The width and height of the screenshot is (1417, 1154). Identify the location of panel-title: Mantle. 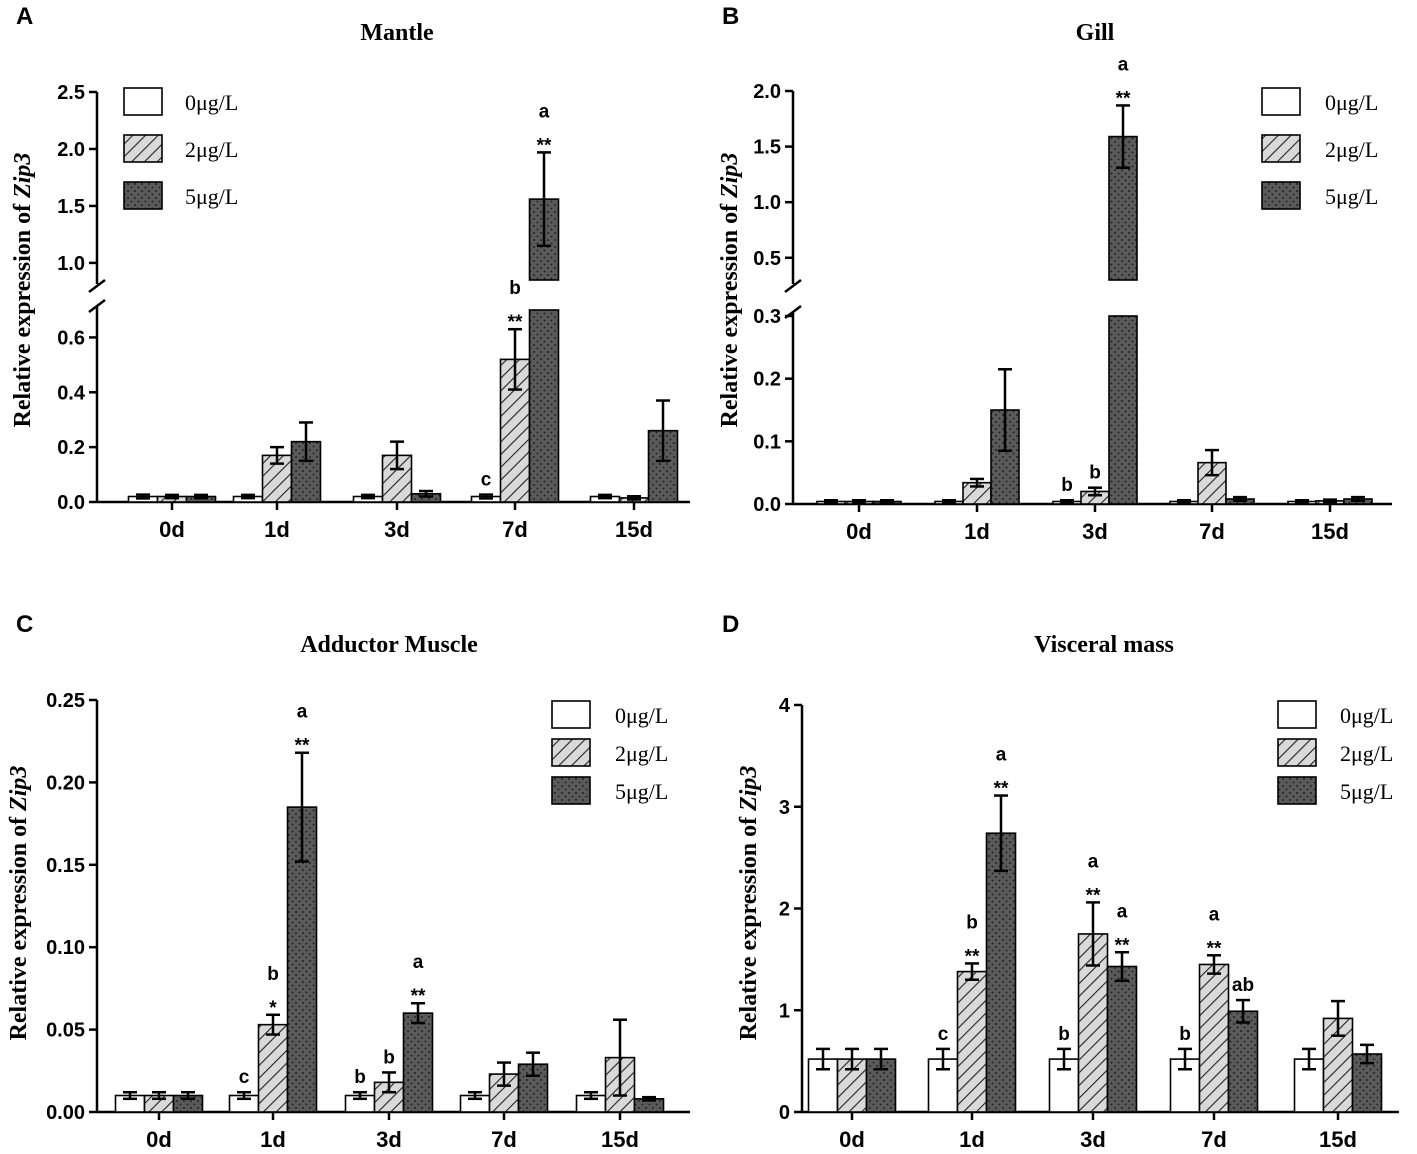
(397, 33).